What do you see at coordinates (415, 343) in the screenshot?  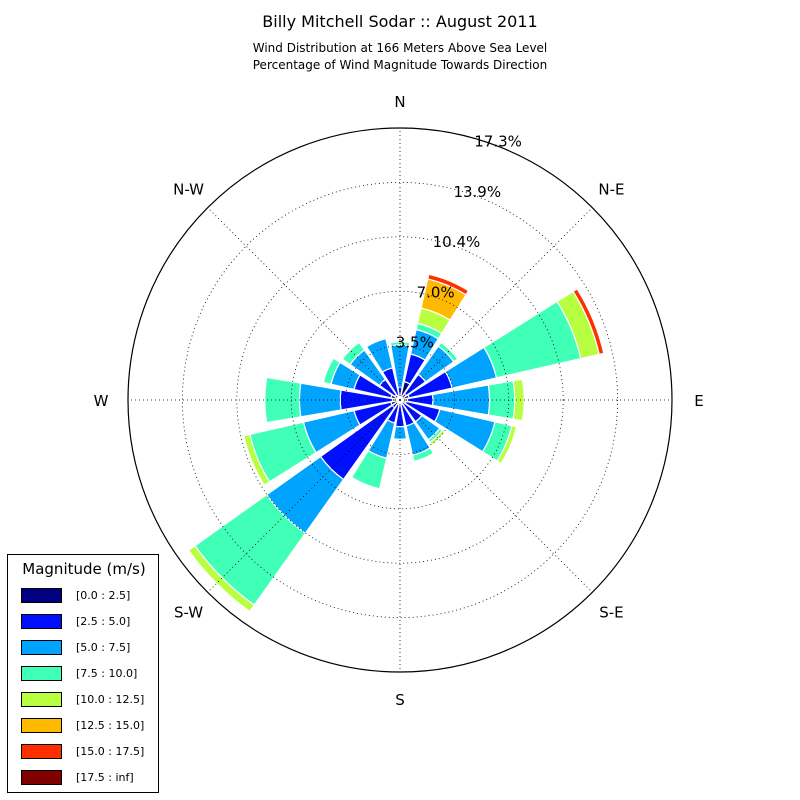 I see `radial-tick-label: 3.5%` at bounding box center [415, 343].